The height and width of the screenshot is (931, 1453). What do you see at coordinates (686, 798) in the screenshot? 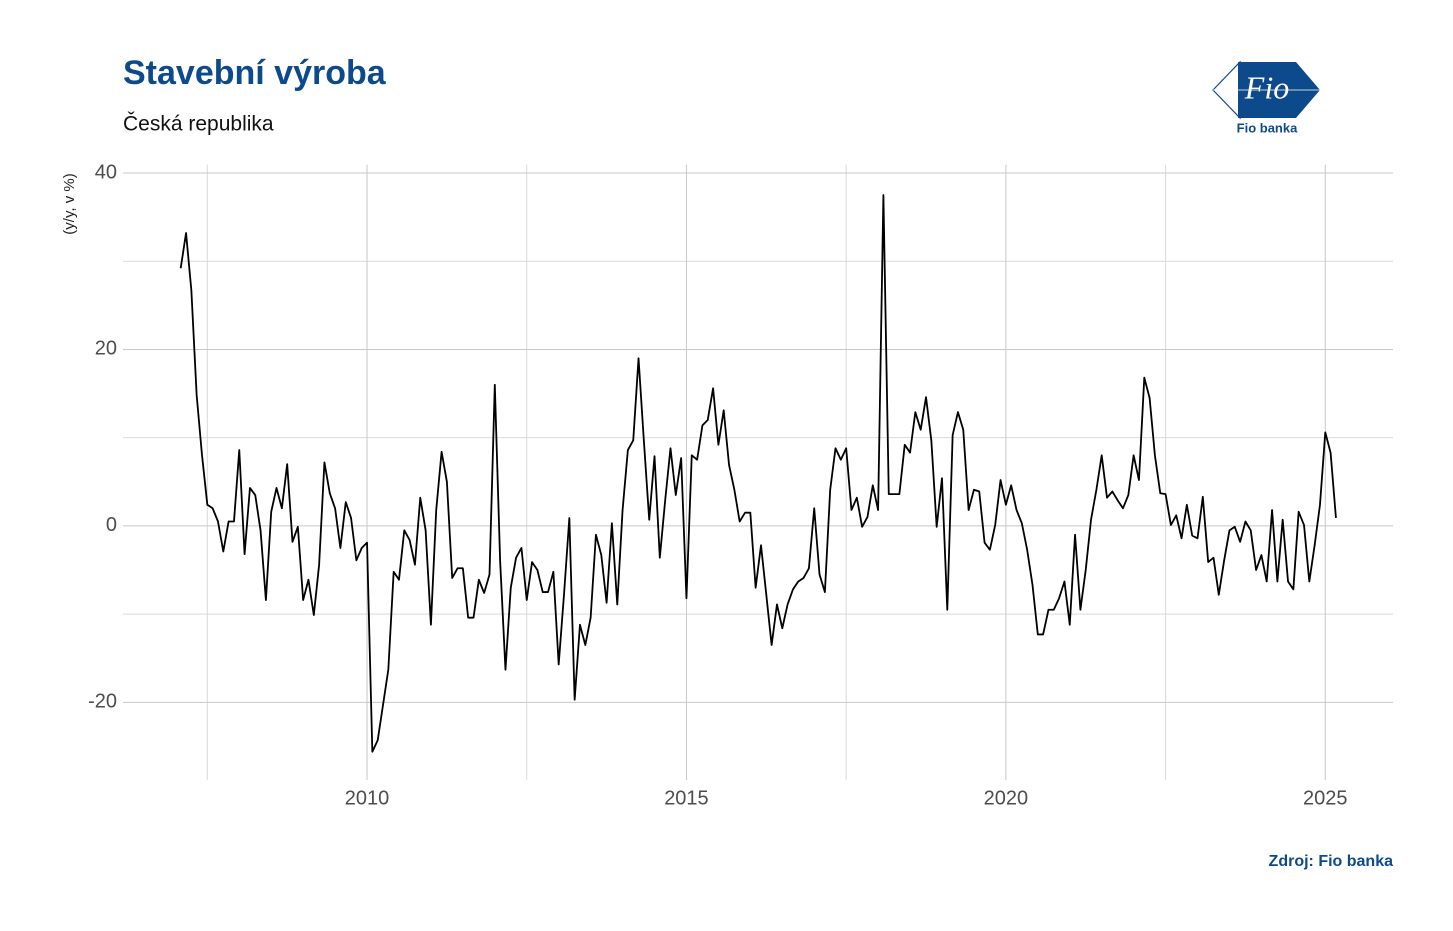
I see `x-tick-label: 2015` at bounding box center [686, 798].